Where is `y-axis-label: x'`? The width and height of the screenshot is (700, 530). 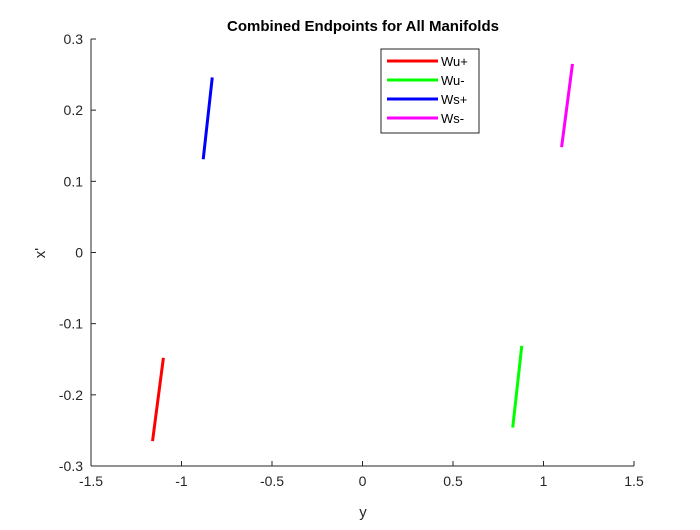
y-axis-label: x' is located at coordinates (40, 253).